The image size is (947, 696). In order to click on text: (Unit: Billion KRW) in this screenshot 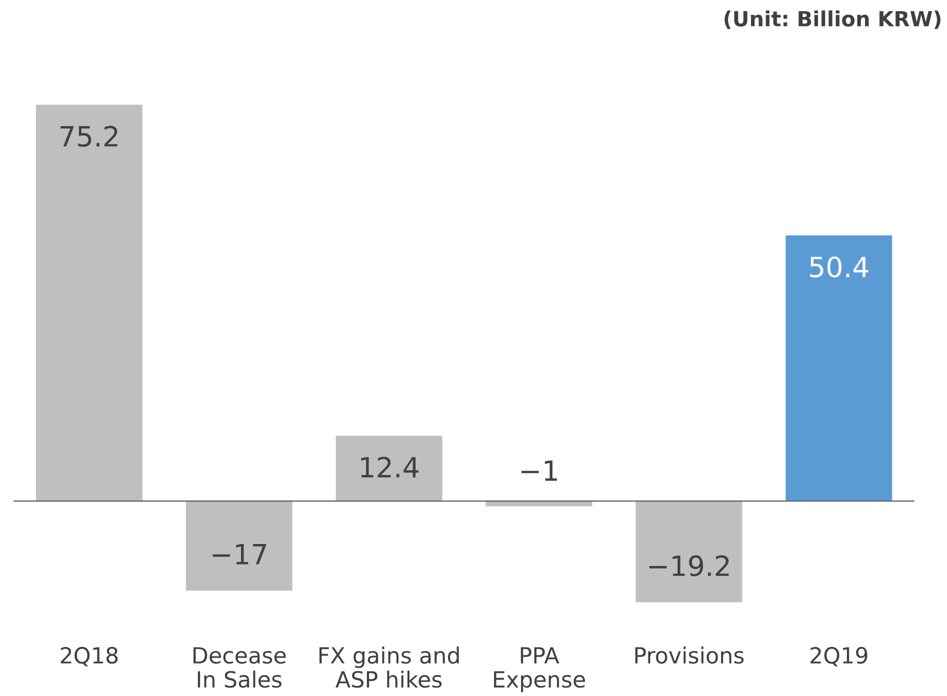, I will do `click(832, 20)`.